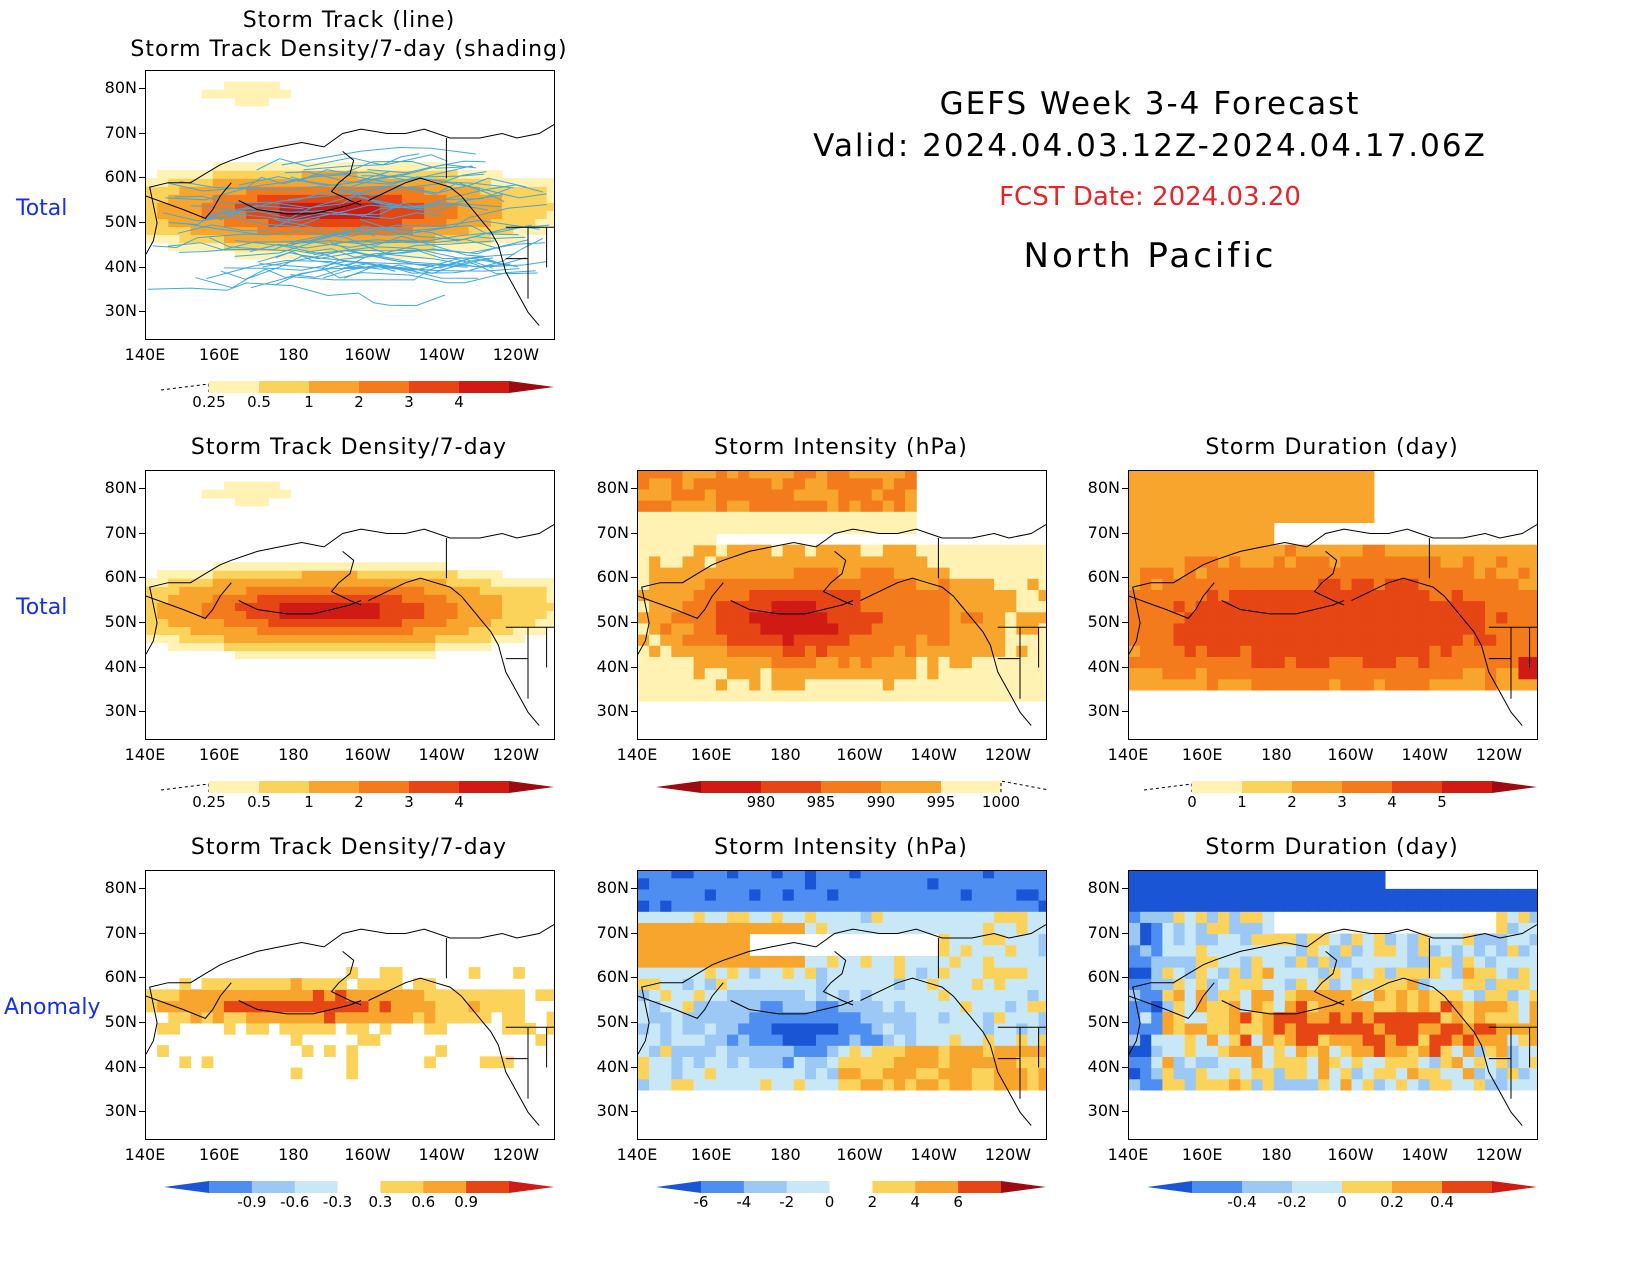 This screenshot has width=1650, height=1275. What do you see at coordinates (1333, 1005) in the screenshot?
I see `map-panel` at bounding box center [1333, 1005].